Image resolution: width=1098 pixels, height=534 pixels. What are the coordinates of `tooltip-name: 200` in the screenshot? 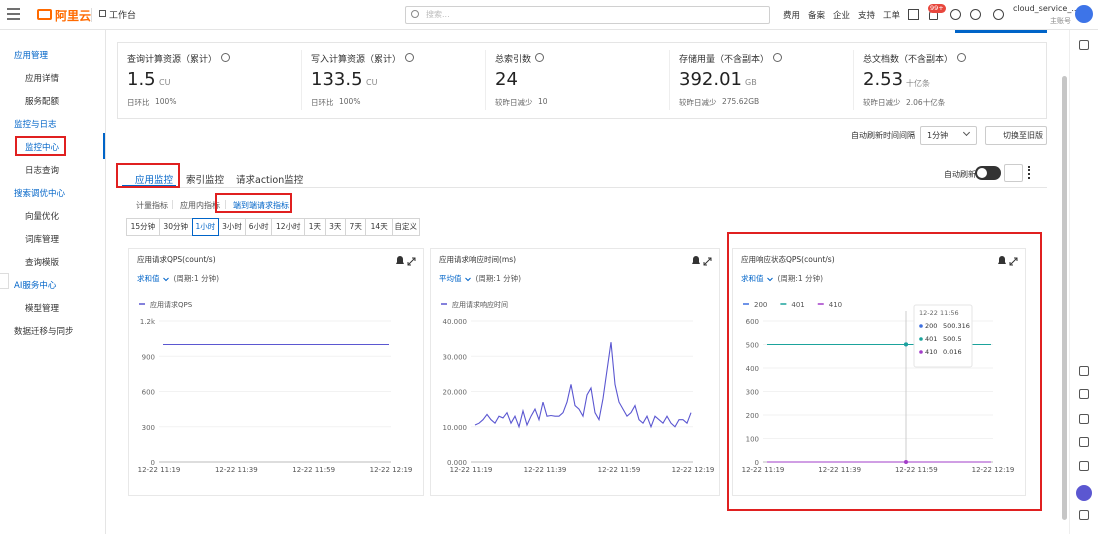 It's located at (931, 326).